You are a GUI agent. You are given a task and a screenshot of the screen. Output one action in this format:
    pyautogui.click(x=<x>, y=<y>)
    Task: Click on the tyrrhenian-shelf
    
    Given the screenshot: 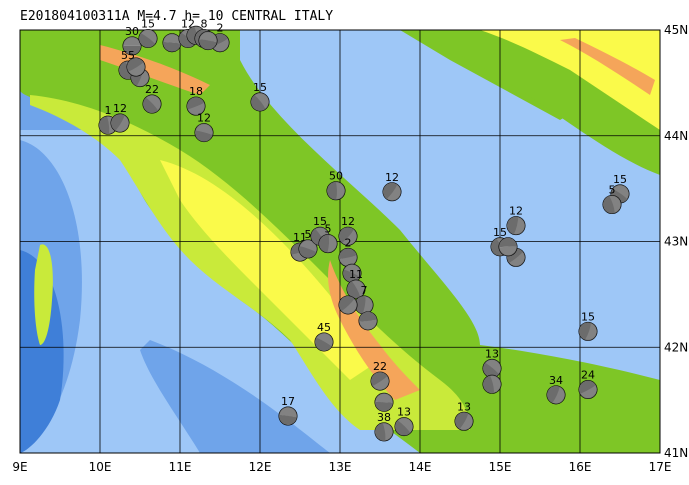 What is the action you would take?
    pyautogui.click(x=235, y=396)
    